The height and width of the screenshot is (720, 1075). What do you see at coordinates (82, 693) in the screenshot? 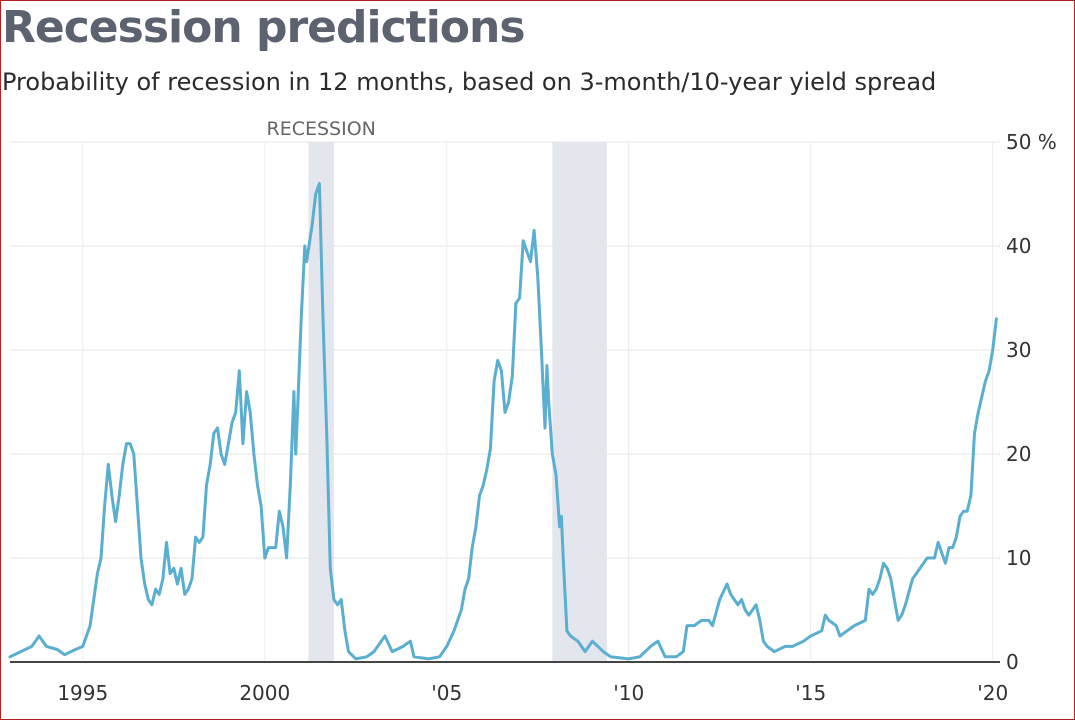
I see `x-tick-label: 1995` at bounding box center [82, 693].